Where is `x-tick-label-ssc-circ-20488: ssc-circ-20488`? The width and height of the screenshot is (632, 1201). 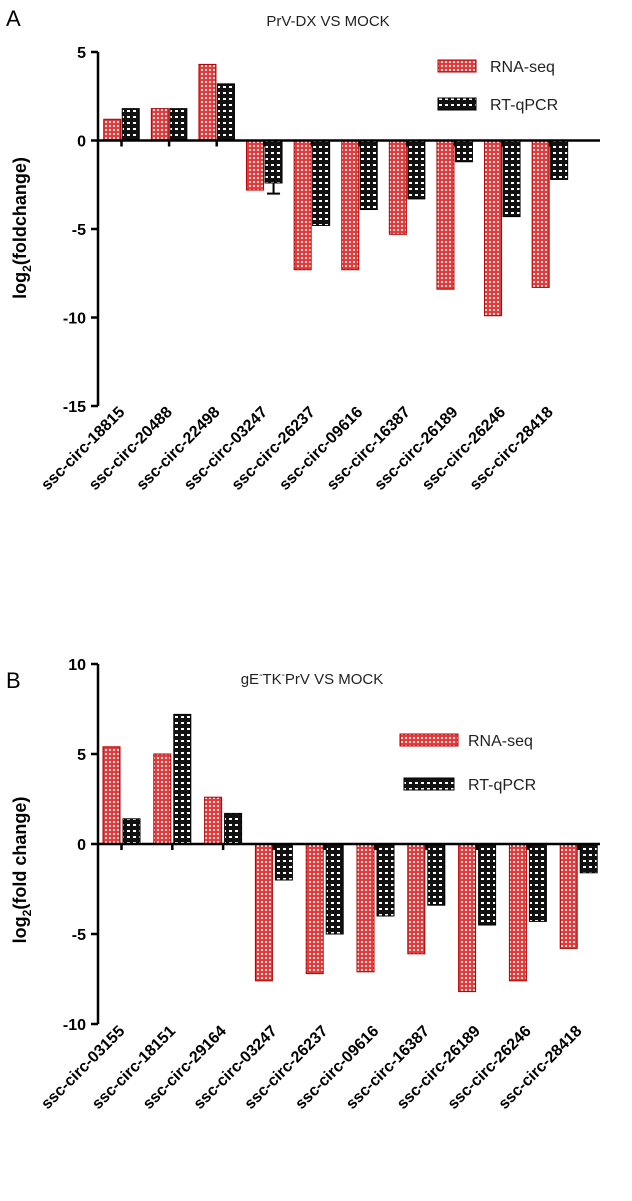 x-tick-label-ssc-circ-20488: ssc-circ-20488 is located at coordinates (131, 449).